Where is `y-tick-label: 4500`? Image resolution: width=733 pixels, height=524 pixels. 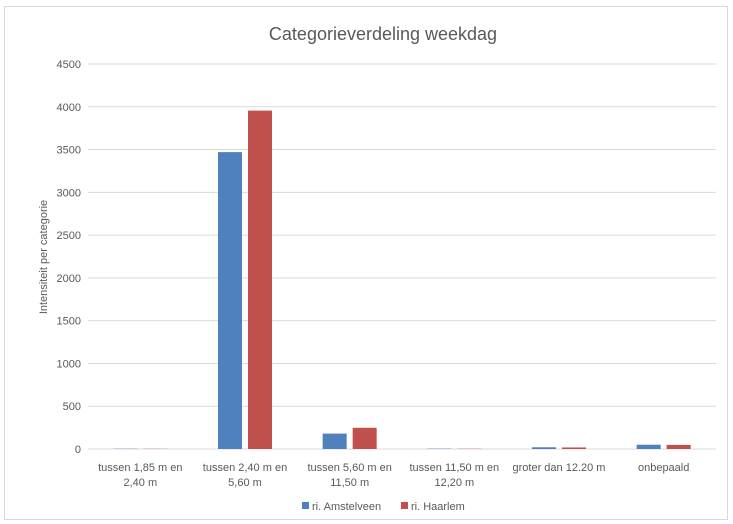 y-tick-label: 4500 is located at coordinates (69, 65).